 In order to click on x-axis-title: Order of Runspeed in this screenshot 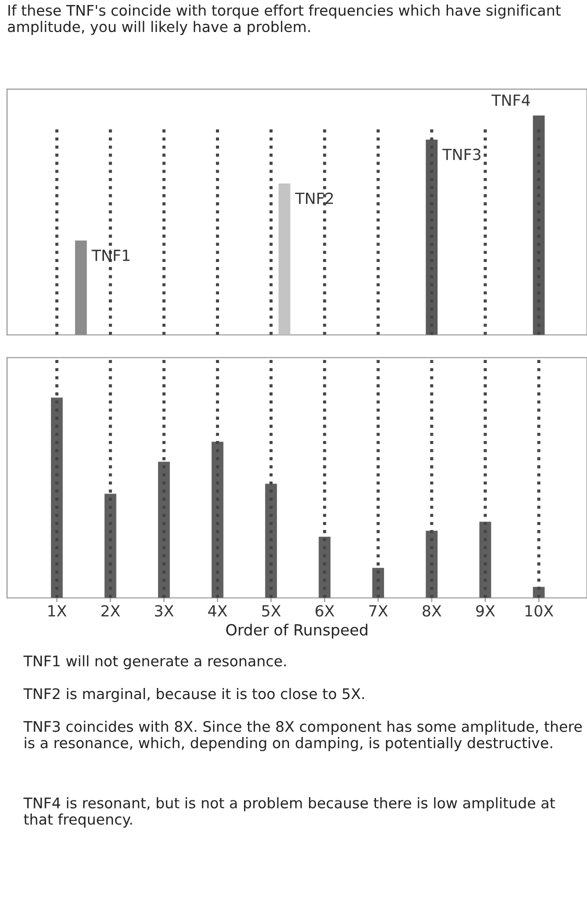, I will do `click(297, 631)`.